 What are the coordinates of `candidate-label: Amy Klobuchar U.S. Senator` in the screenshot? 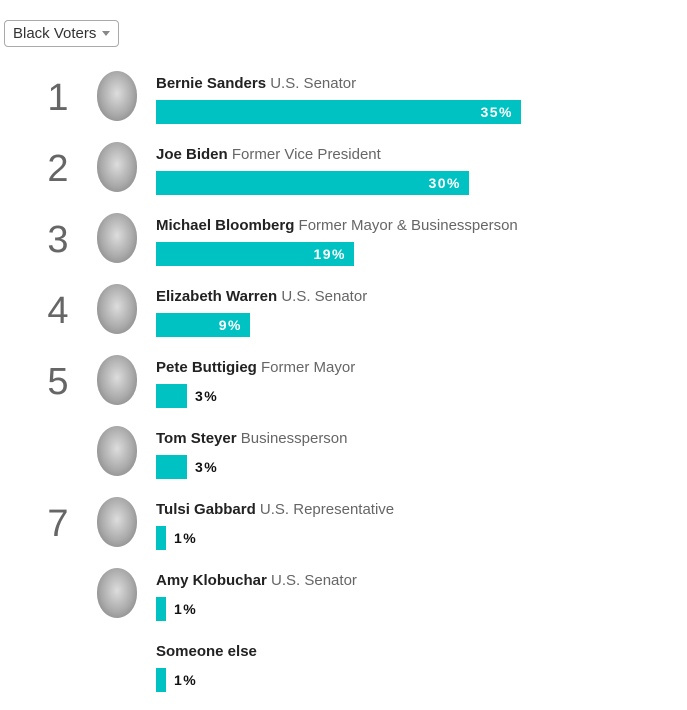 It's located at (256, 580).